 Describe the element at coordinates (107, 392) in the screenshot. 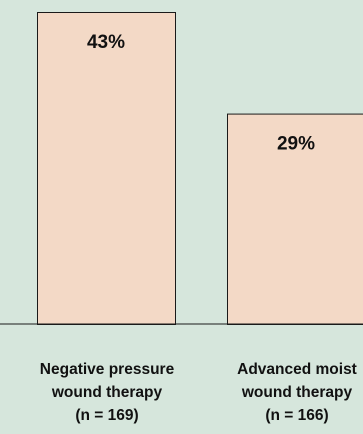

I see `category-label-1-line-2: wound therapy` at that location.